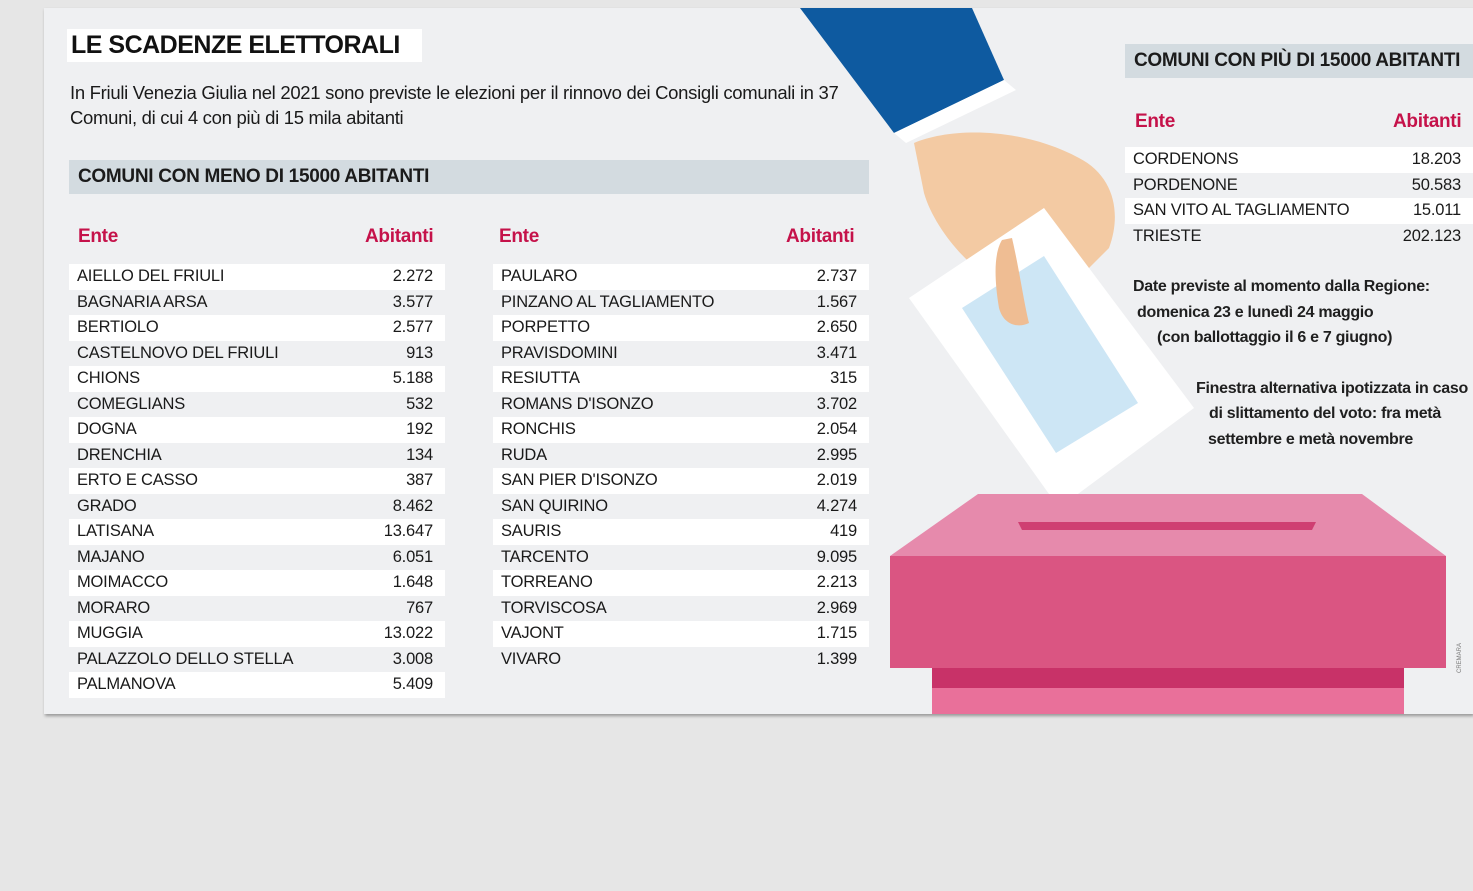  I want to click on ente-cell: VIVARO, so click(531, 658).